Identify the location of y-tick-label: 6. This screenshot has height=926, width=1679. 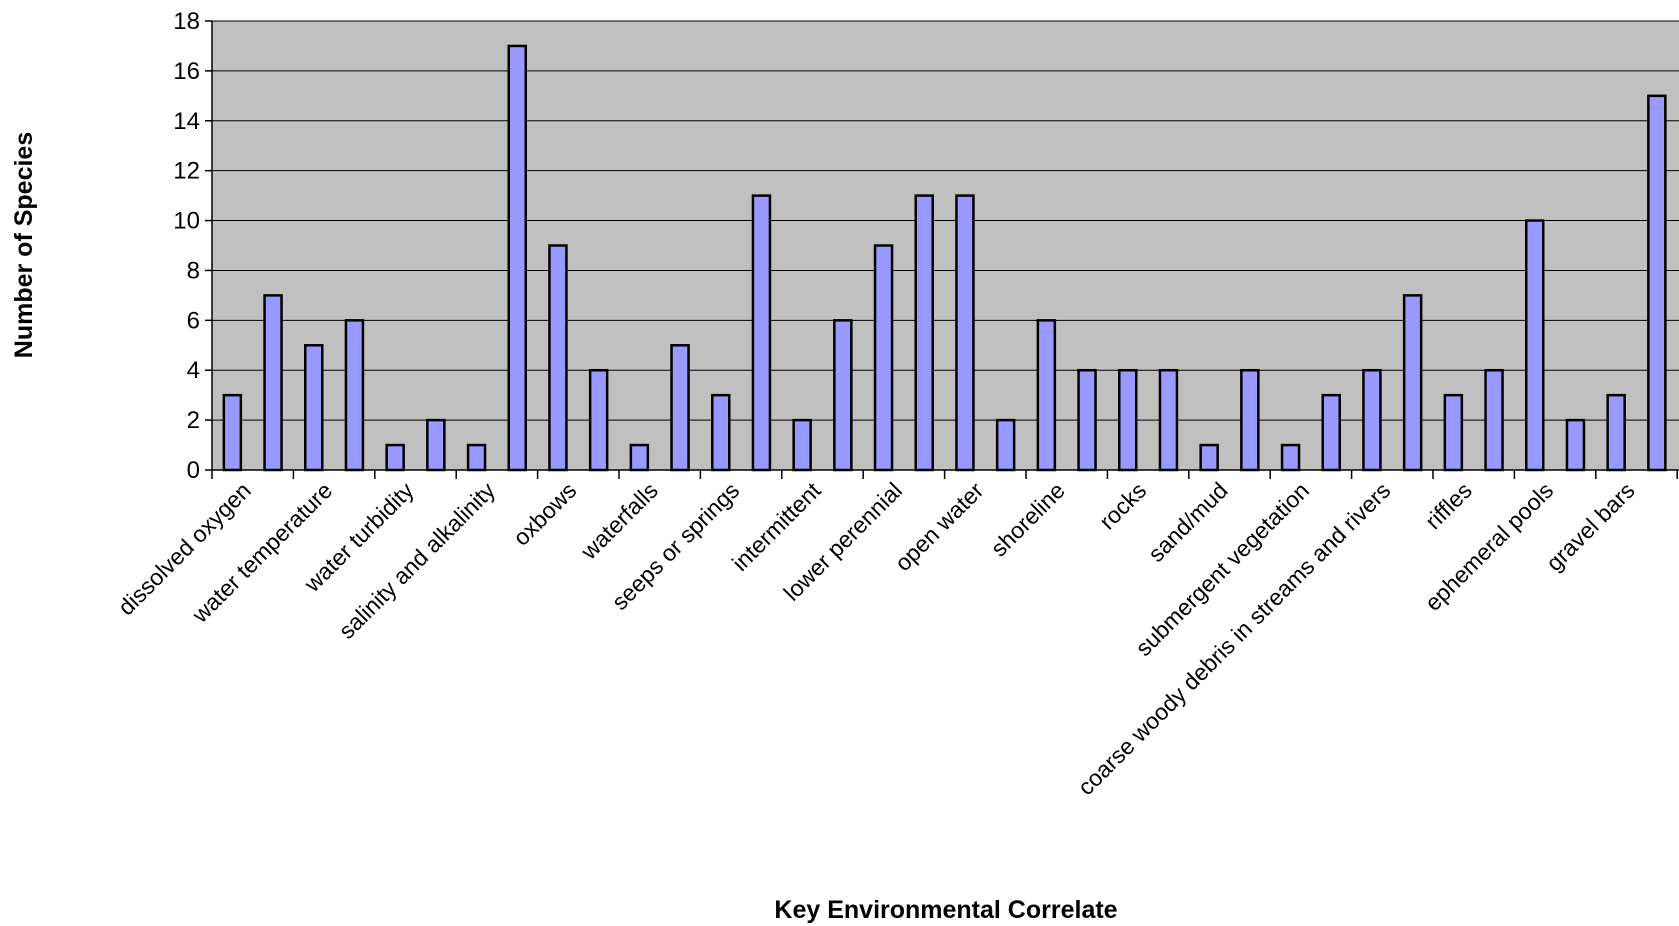
(193, 320).